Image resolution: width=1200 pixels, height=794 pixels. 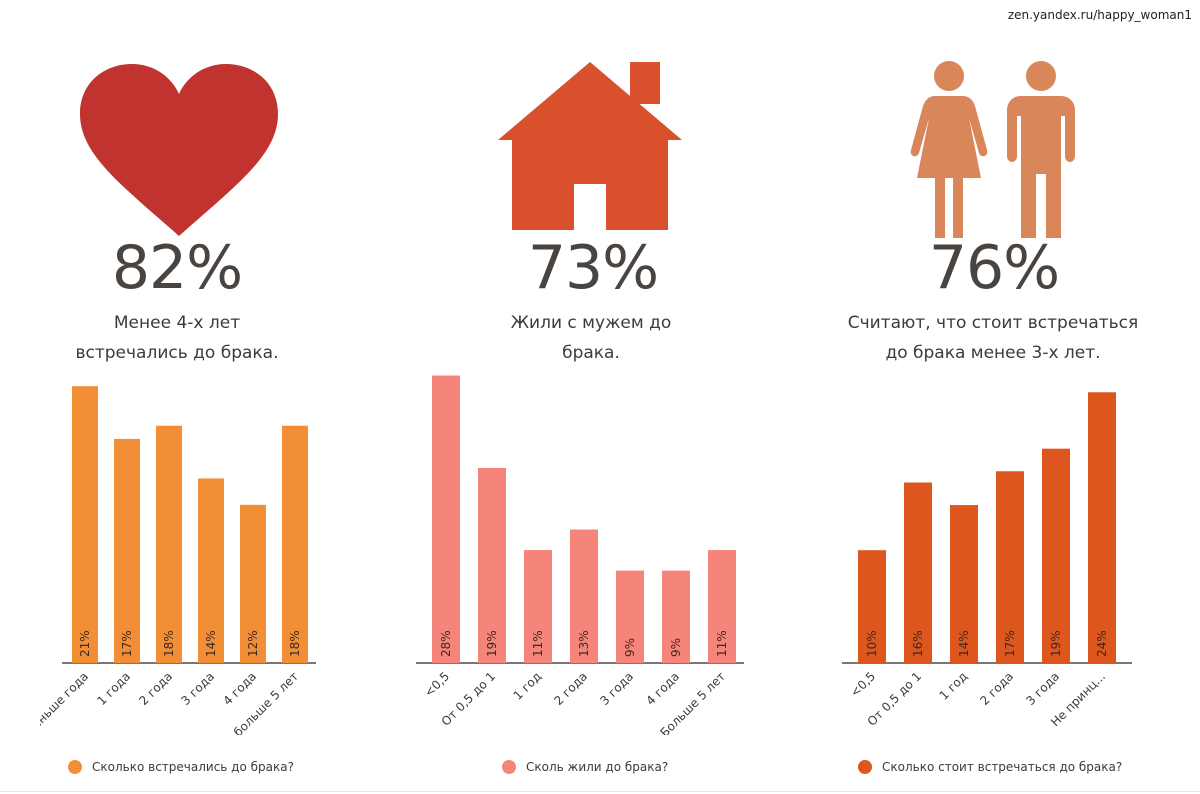 I want to click on heart-icon, so click(x=179, y=150).